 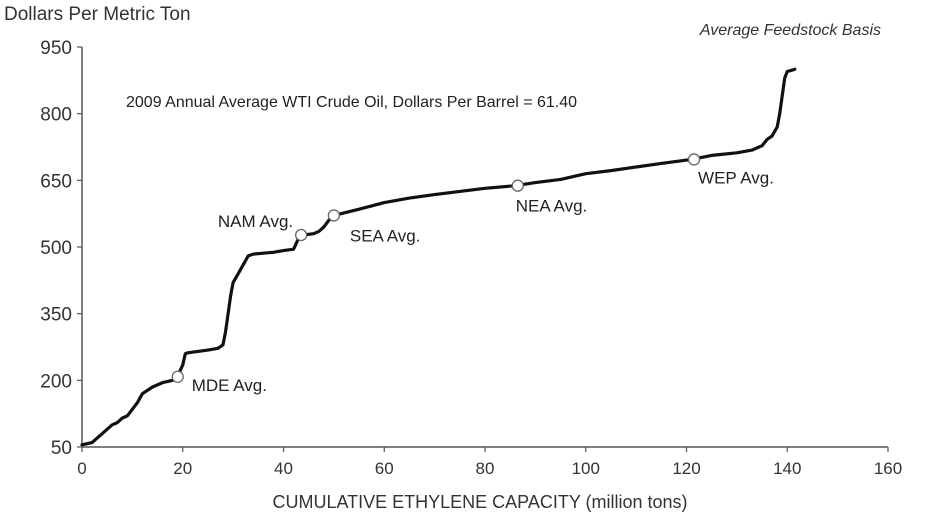 What do you see at coordinates (255, 221) in the screenshot?
I see `marker-label: NAM Avg.` at bounding box center [255, 221].